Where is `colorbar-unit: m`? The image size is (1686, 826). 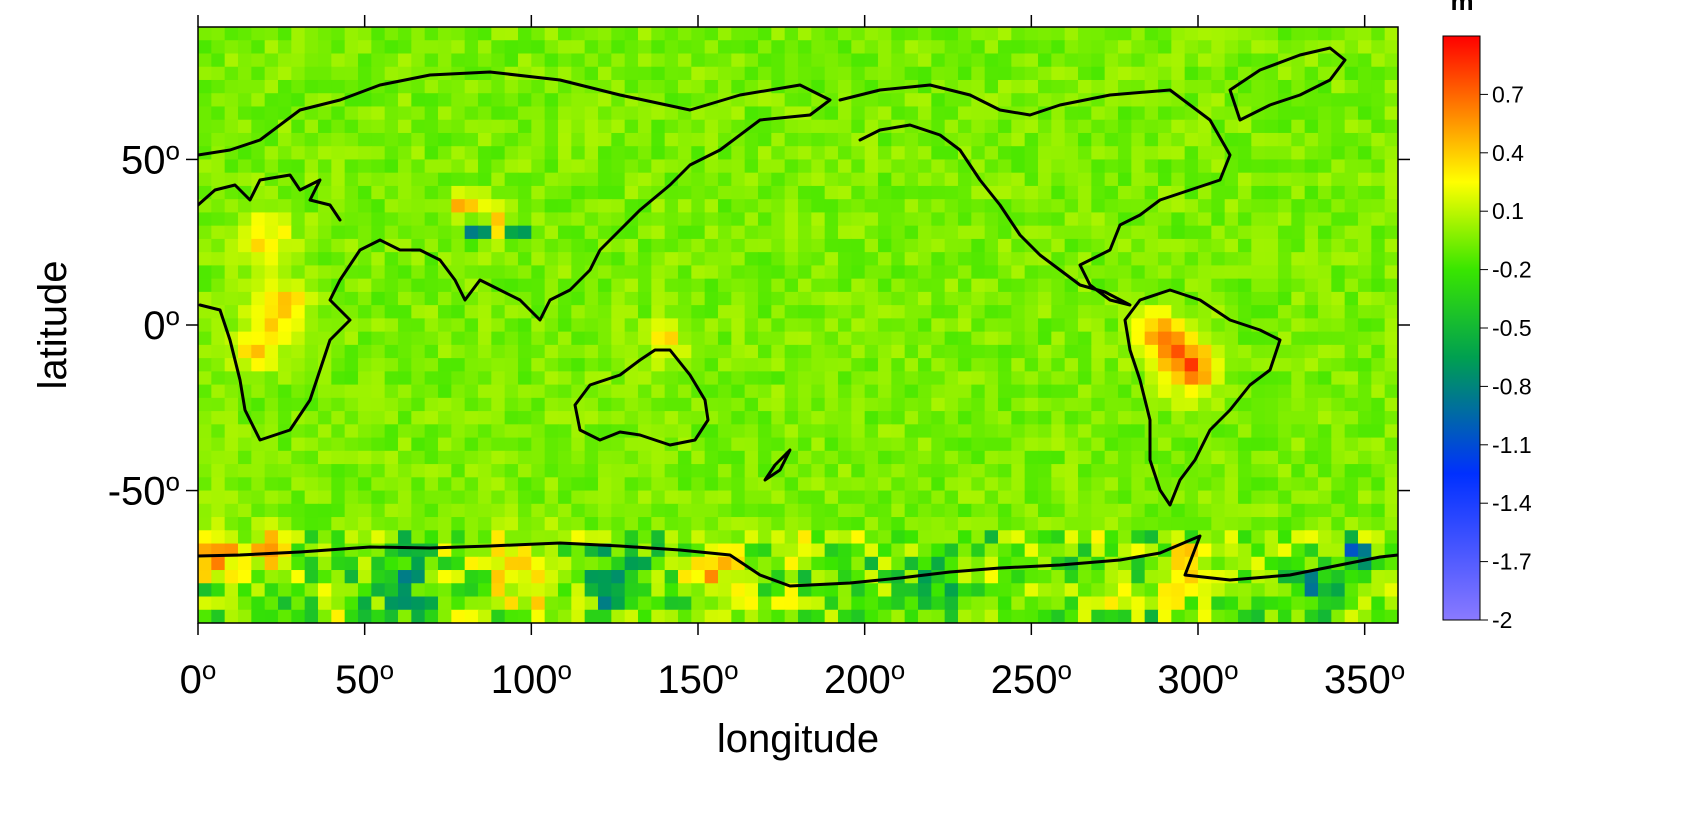
colorbar-unit: m is located at coordinates (1461, 8).